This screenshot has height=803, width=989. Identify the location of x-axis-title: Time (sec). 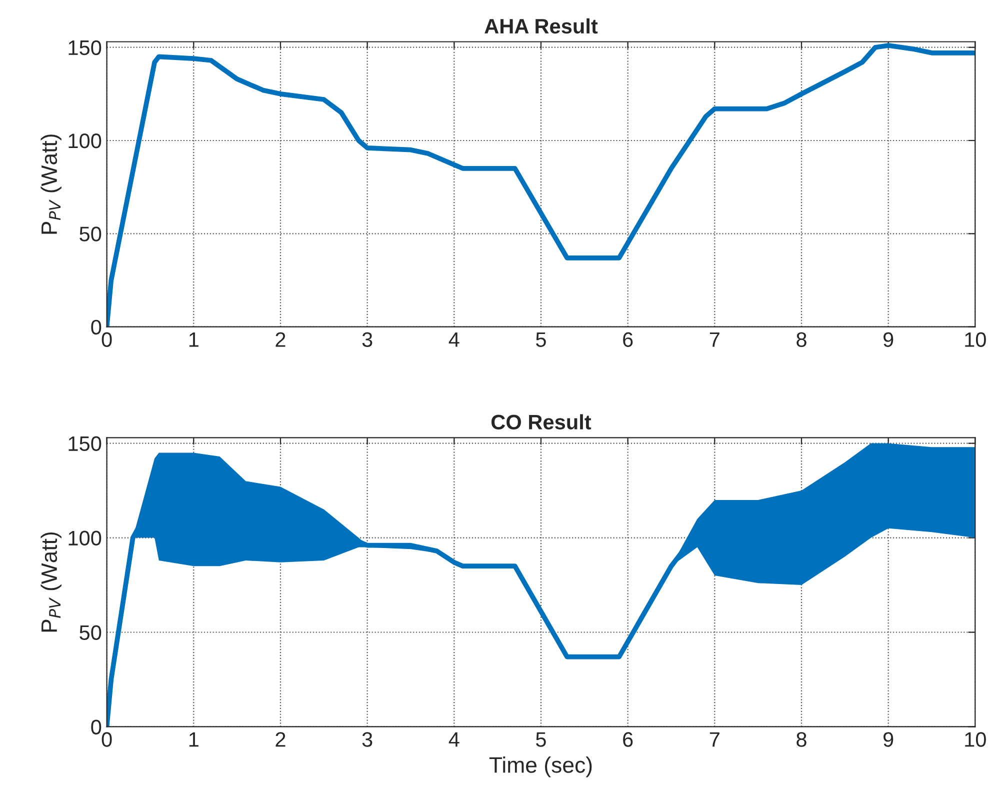
(540, 767).